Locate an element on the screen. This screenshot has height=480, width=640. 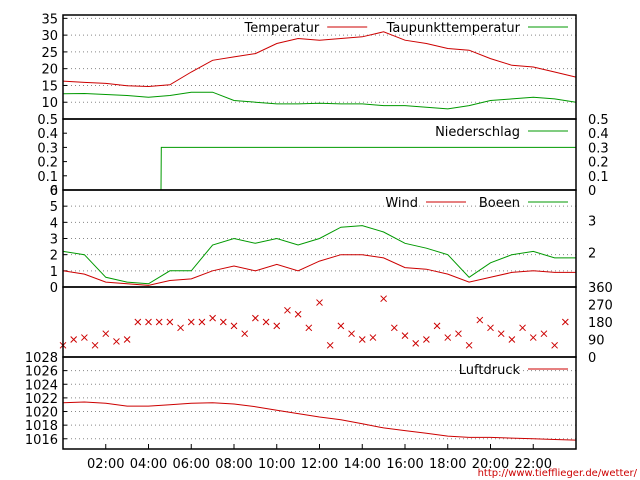
y-tick-label: 1026 is located at coordinates (41, 372).